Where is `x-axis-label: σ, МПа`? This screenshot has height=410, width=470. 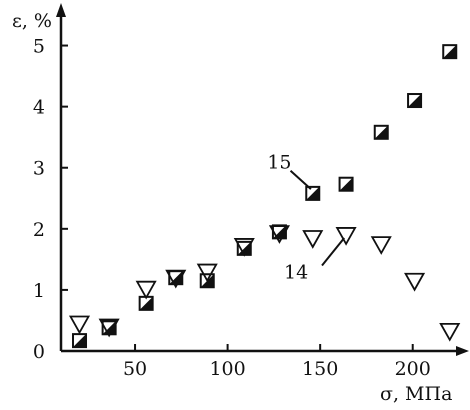 x-axis-label: σ, МПа is located at coordinates (416, 394).